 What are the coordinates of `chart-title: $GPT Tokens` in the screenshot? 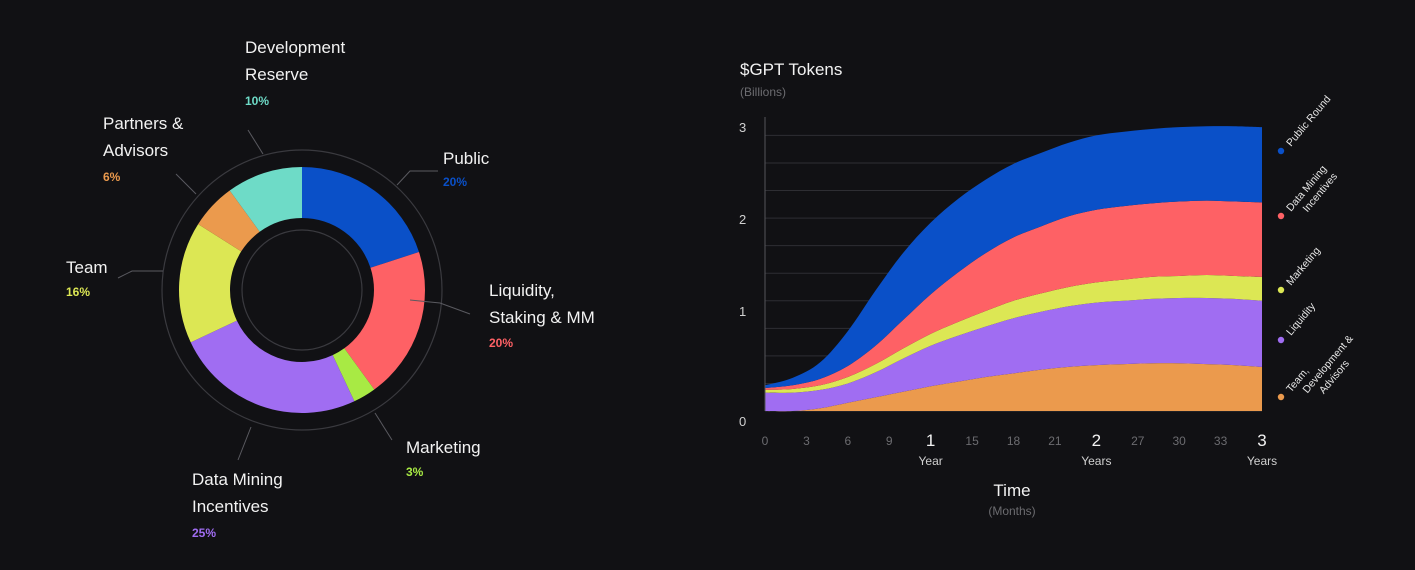 It's located at (791, 69).